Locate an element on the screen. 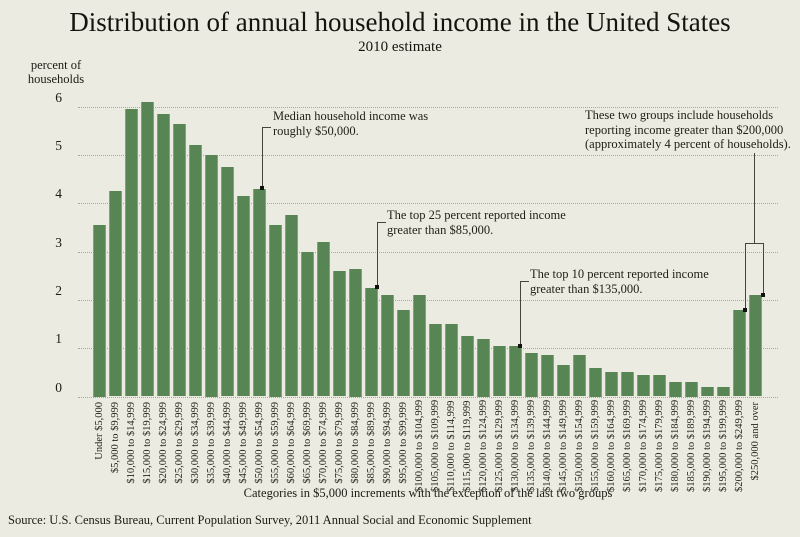  x-axis-label: $175,000 to $179,999 is located at coordinates (659, 445).